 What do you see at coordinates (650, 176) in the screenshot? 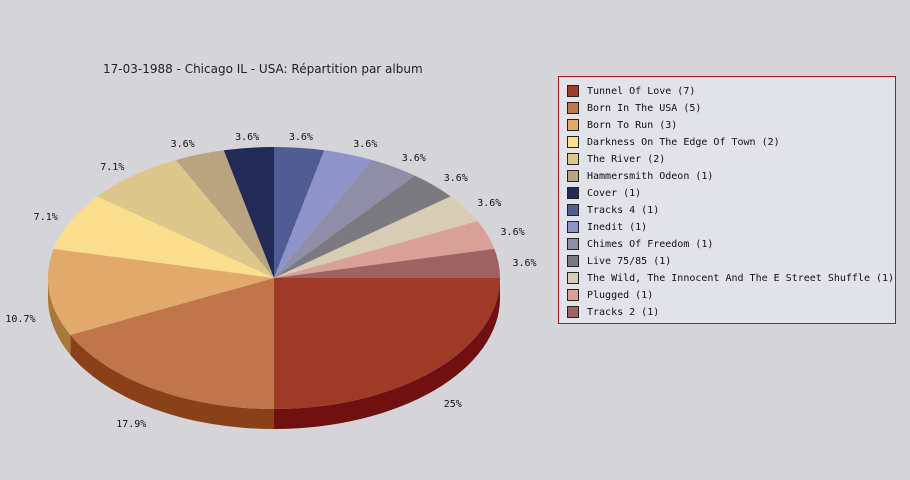
I see `legend-label: Hammersmith Odeon (1)` at bounding box center [650, 176].